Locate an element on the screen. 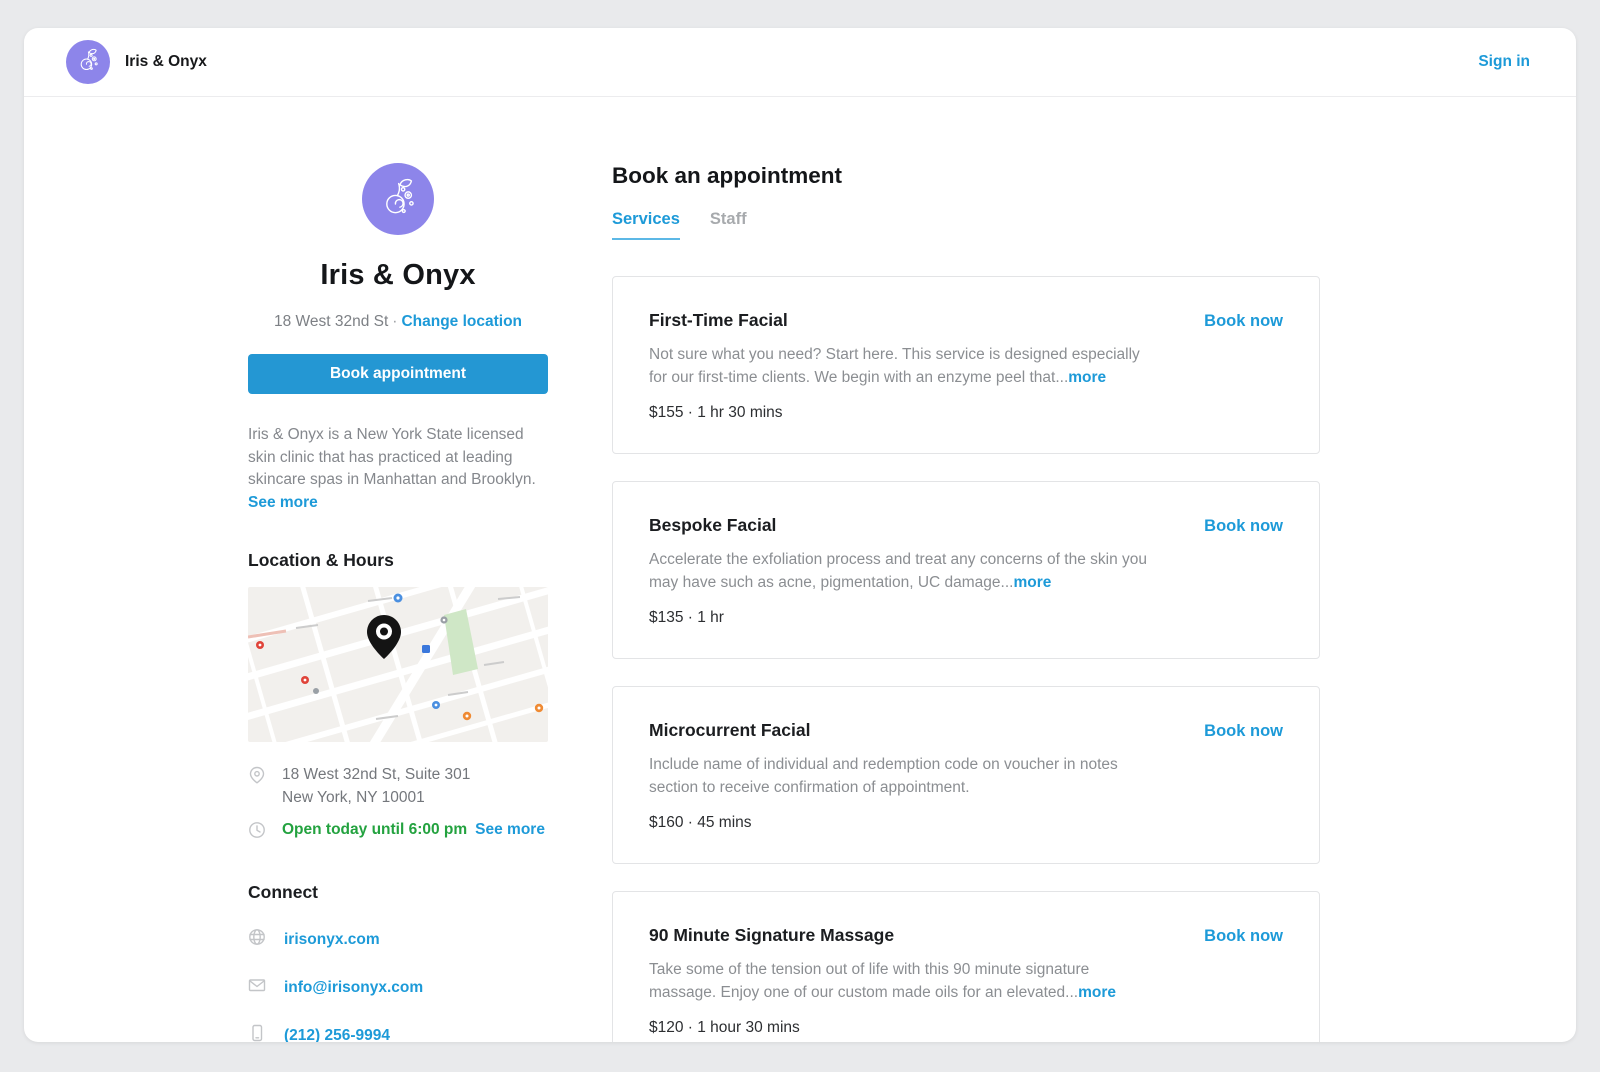 The height and width of the screenshot is (1072, 1600). sign-in-link: Sign in is located at coordinates (1504, 61).